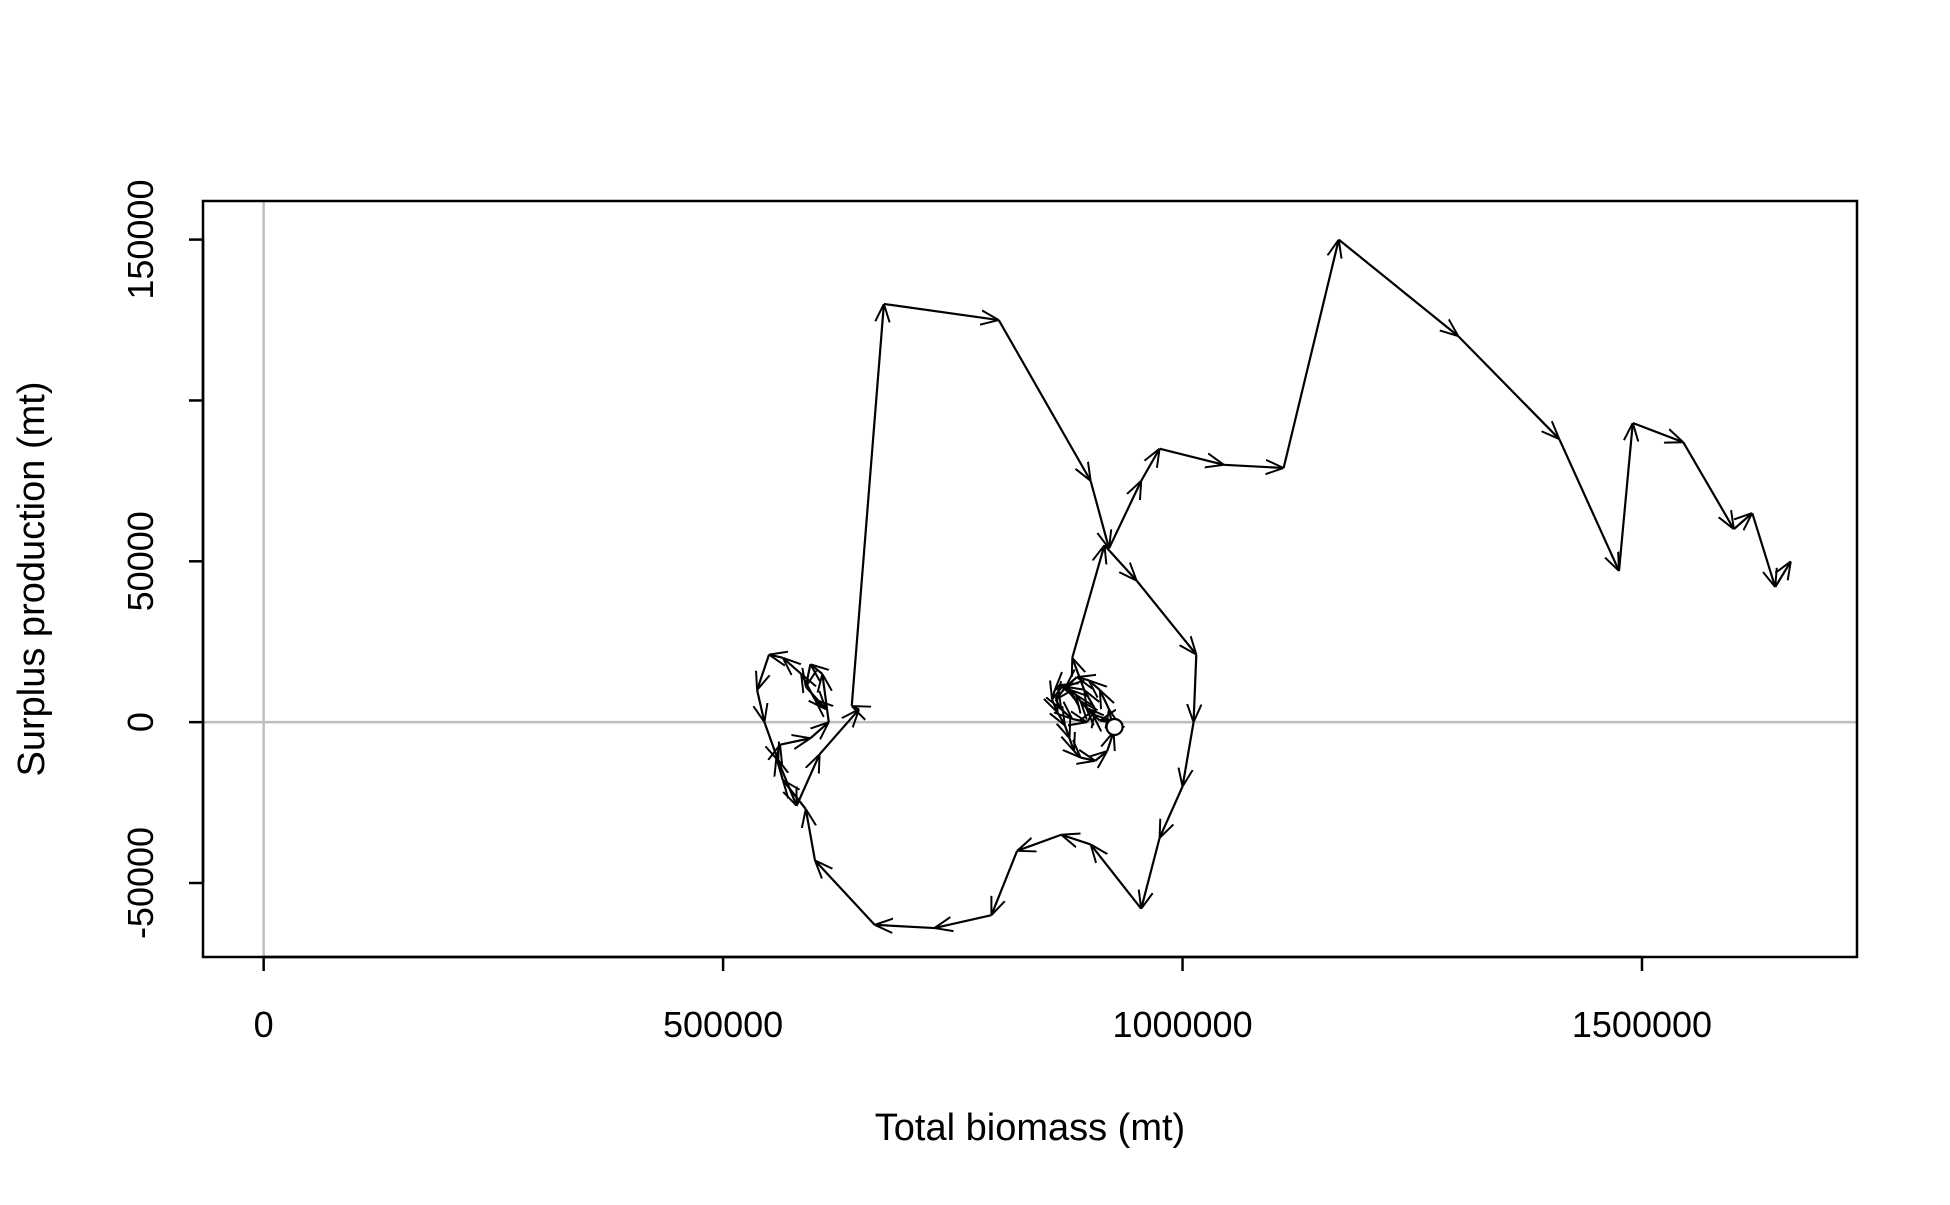 This screenshot has height=1205, width=1950. Describe the element at coordinates (140, 722) in the screenshot. I see `y-tick-label: 0` at that location.